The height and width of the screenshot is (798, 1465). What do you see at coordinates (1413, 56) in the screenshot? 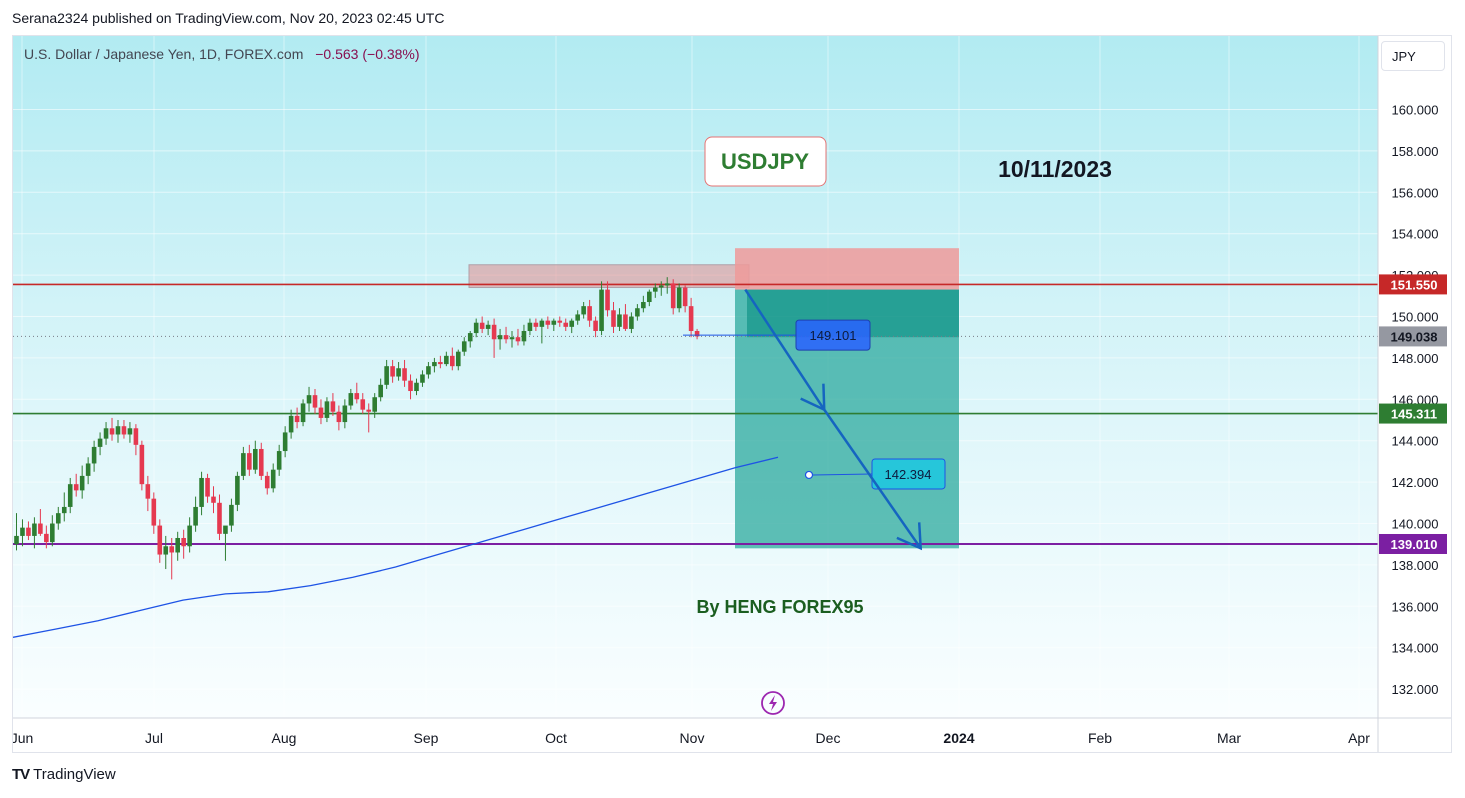
I see `currency-button: JPY` at bounding box center [1413, 56].